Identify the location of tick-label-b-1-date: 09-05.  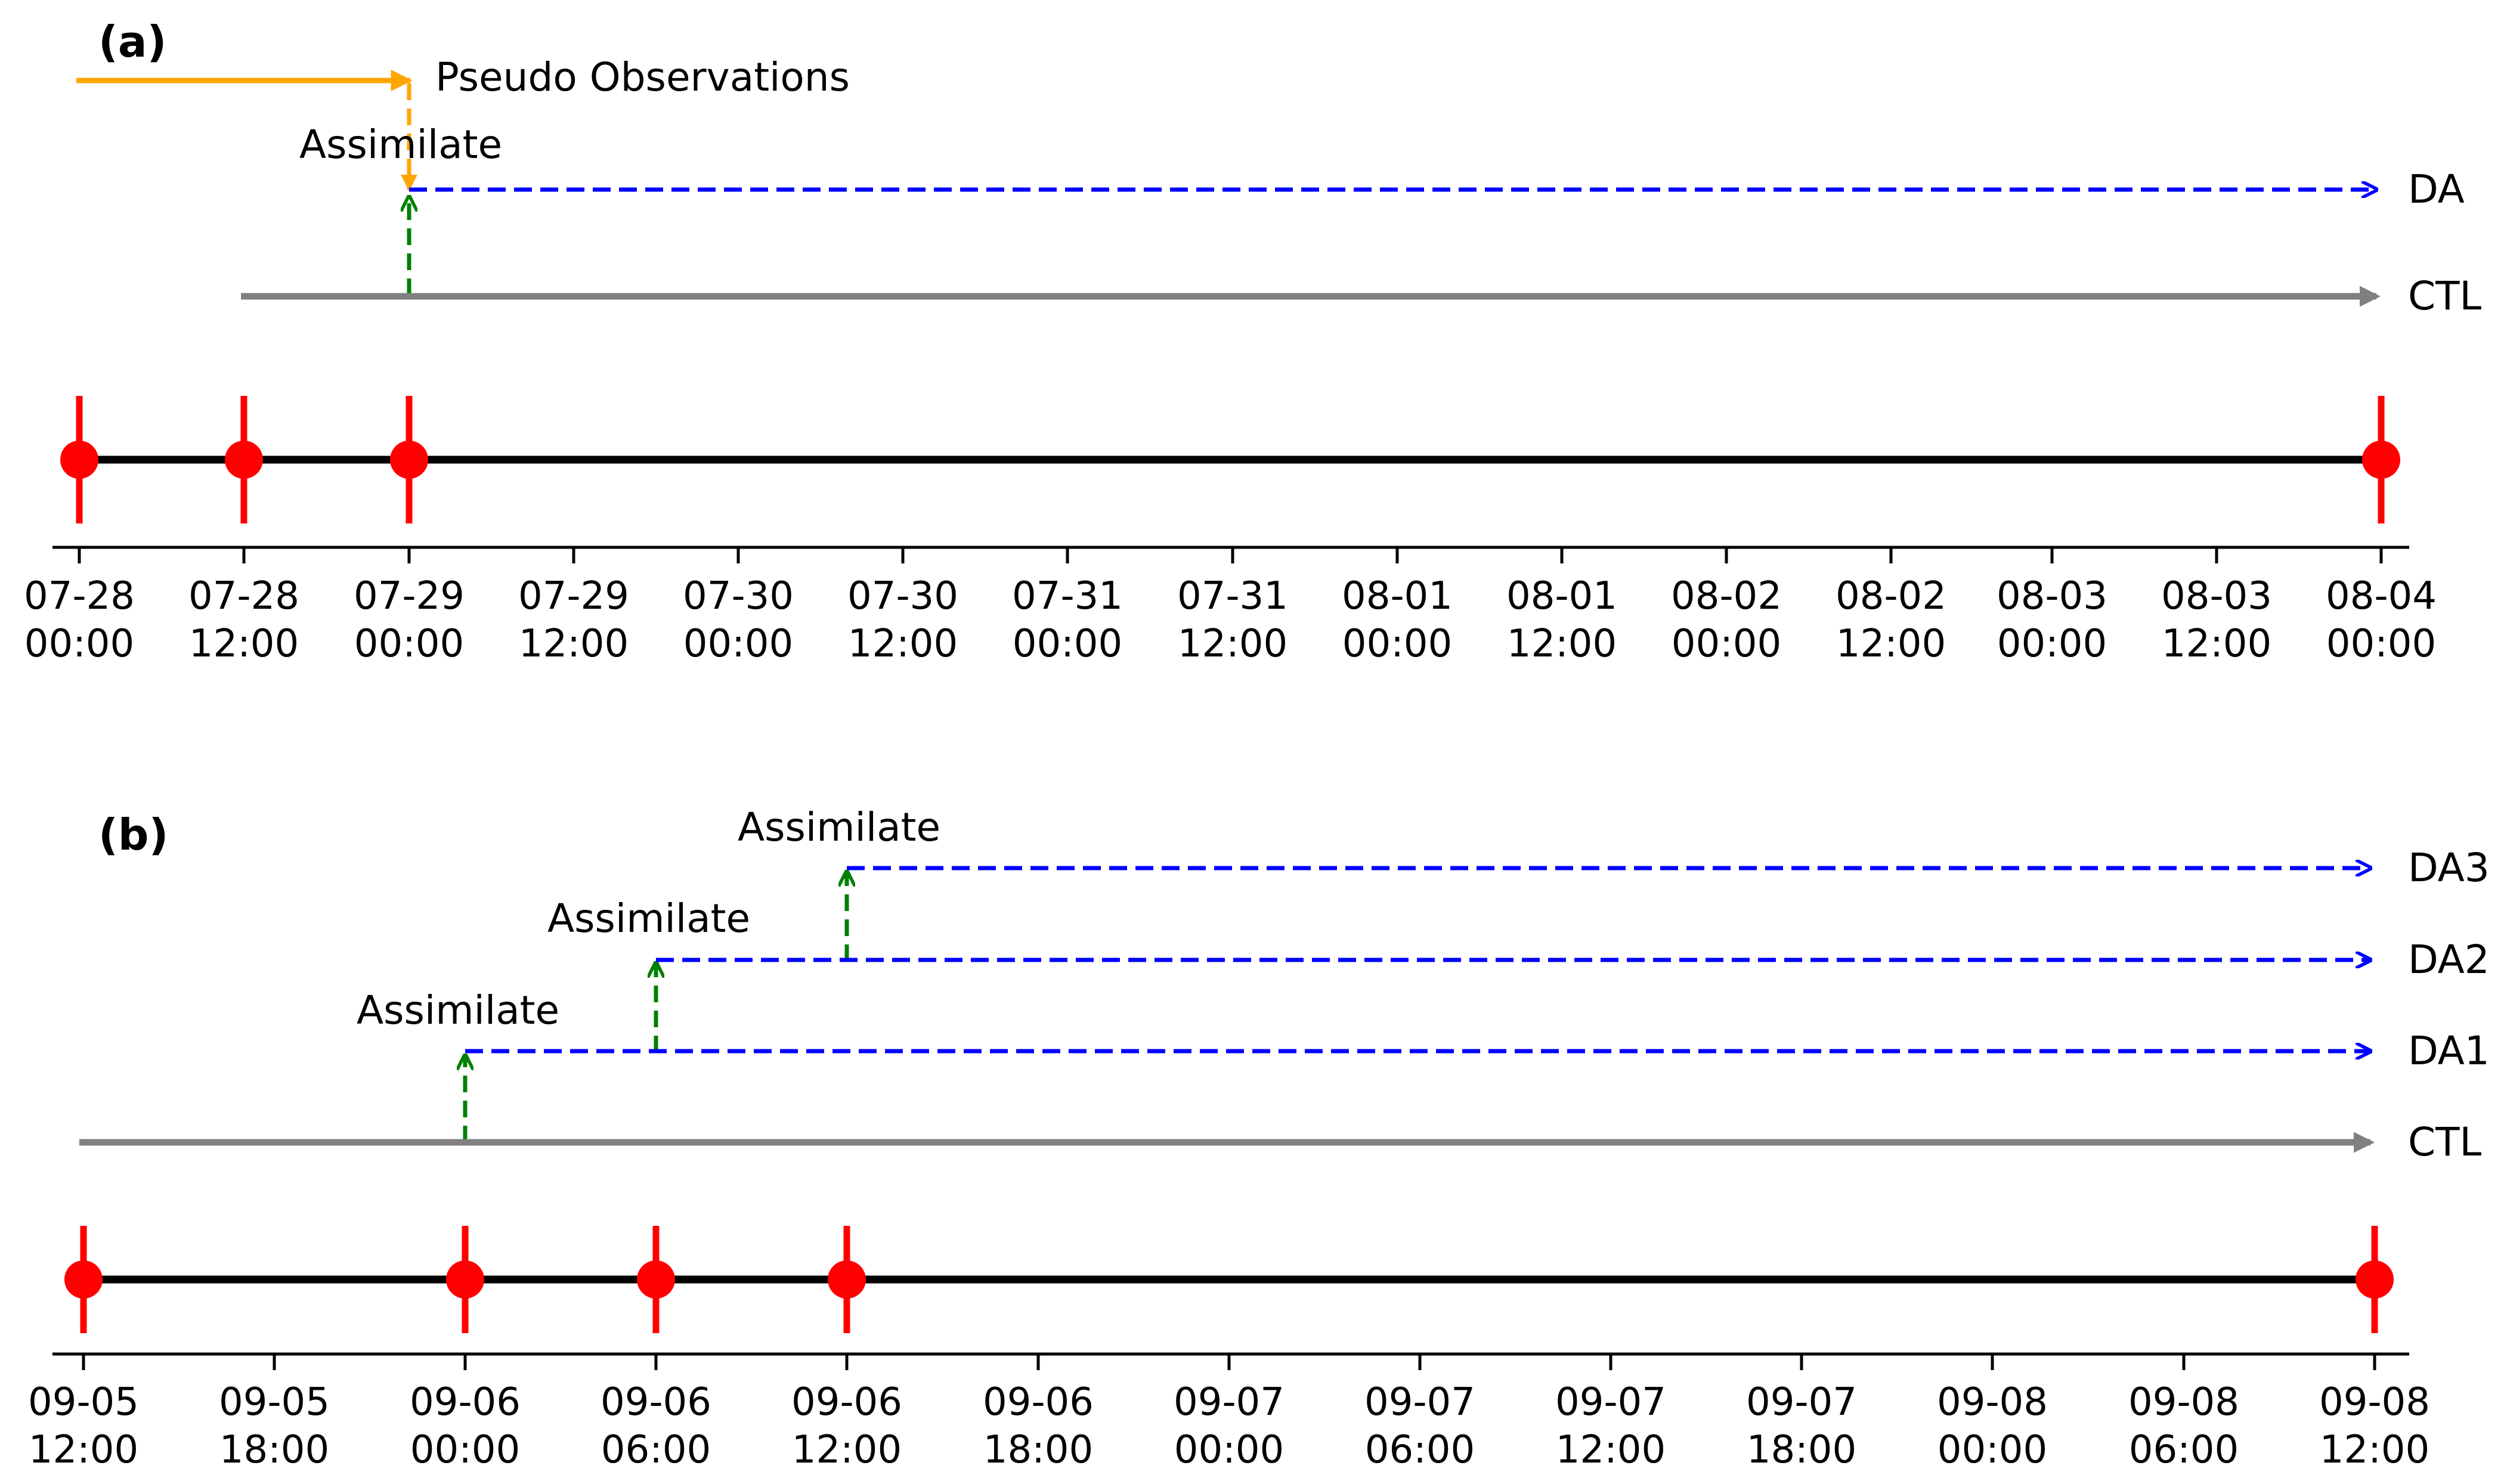
(274, 1402).